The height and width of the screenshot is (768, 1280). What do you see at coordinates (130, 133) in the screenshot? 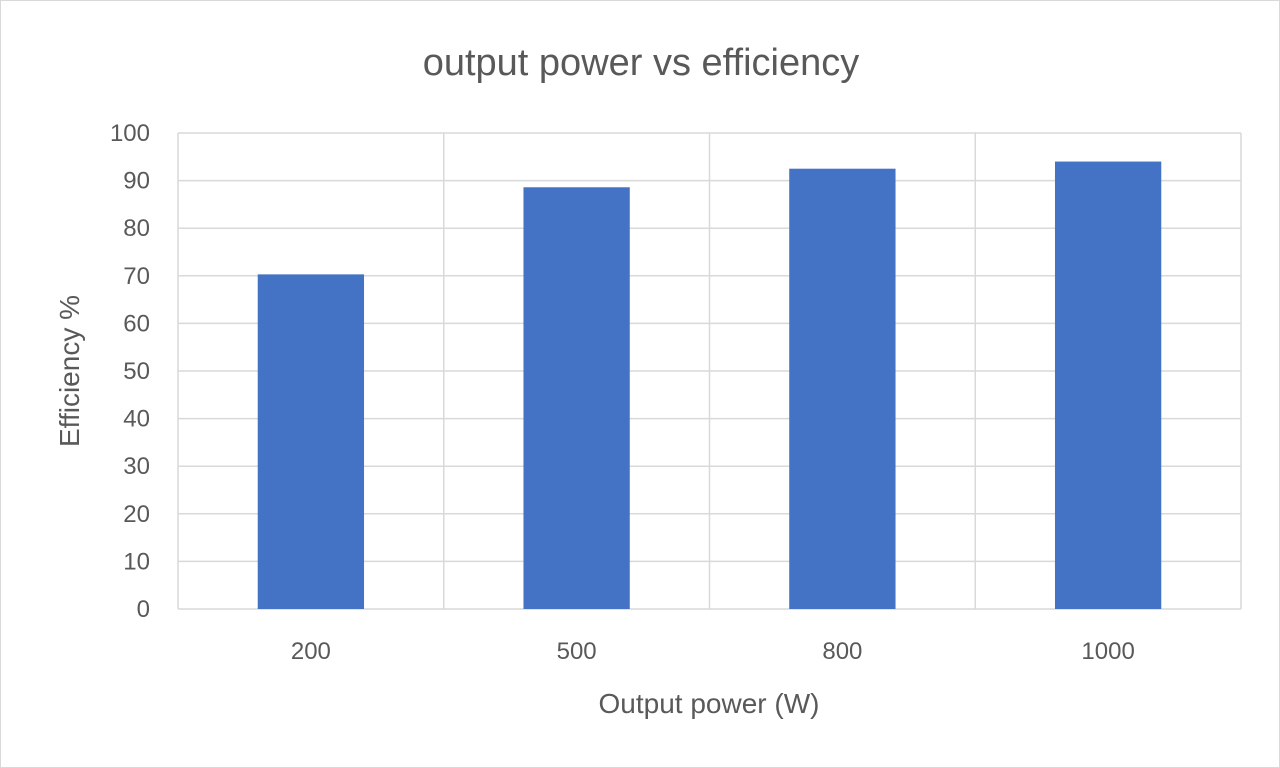
I see `y-tick-label: 100` at bounding box center [130, 133].